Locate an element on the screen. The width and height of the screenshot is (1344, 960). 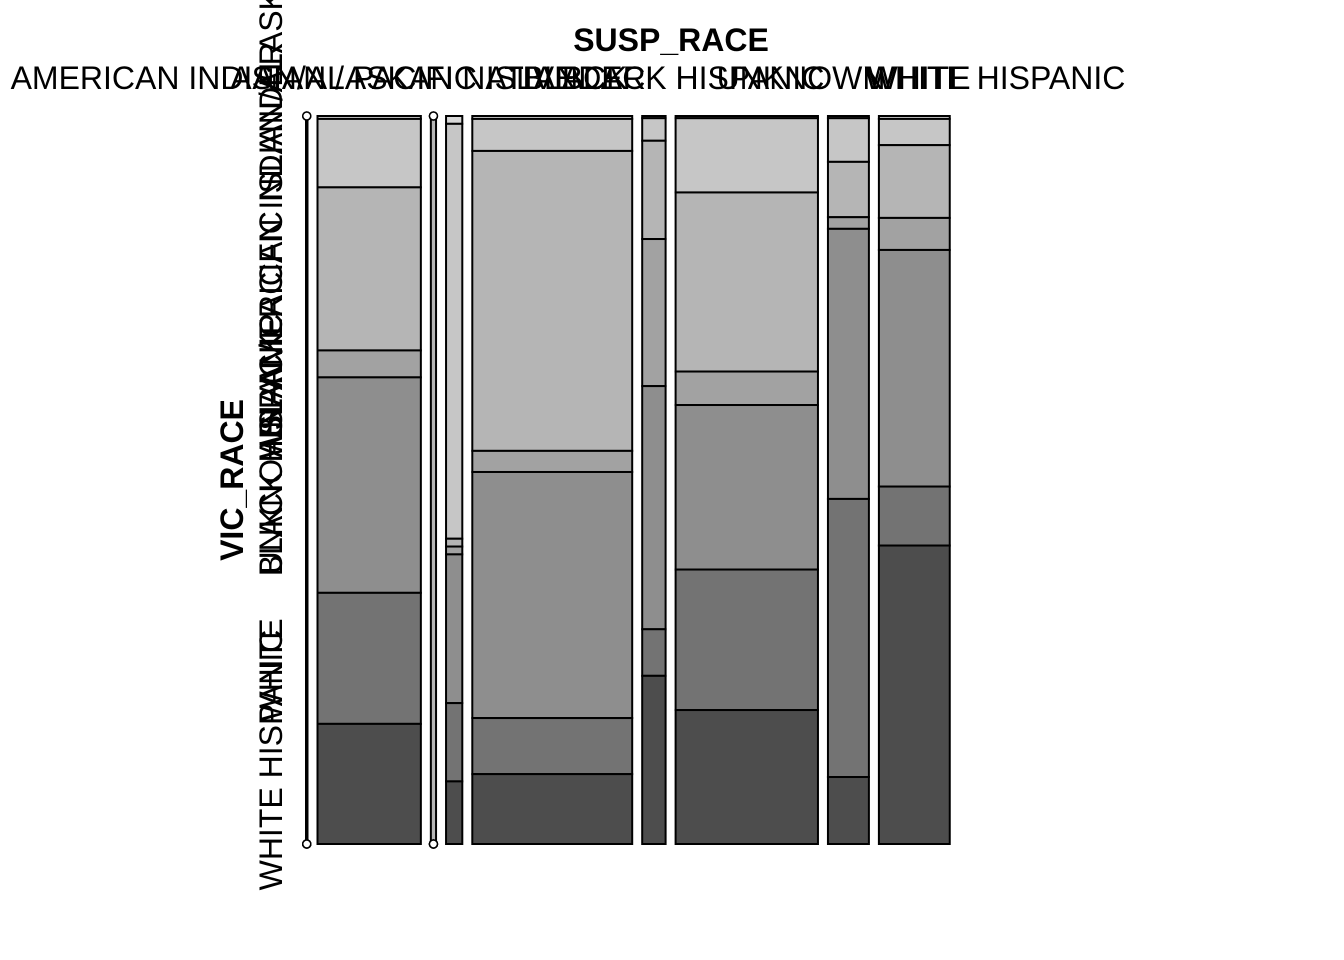
x-tick-label: ASIAN / PACIFIC ISLANDER is located at coordinates (438, 78).